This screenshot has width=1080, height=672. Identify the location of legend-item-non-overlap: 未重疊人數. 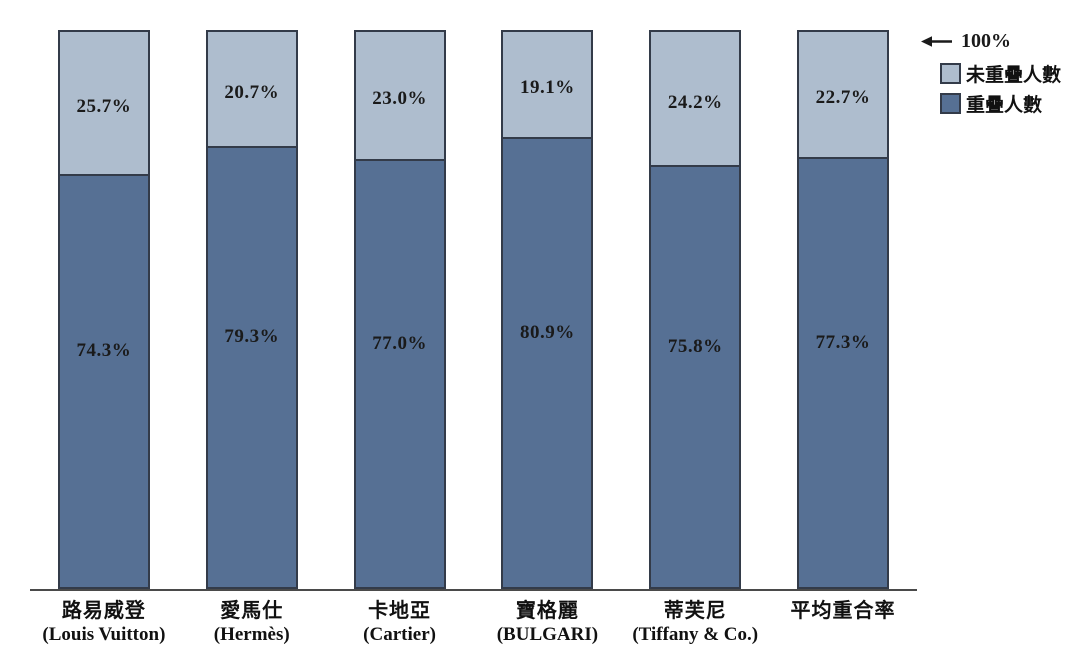
(1000, 73).